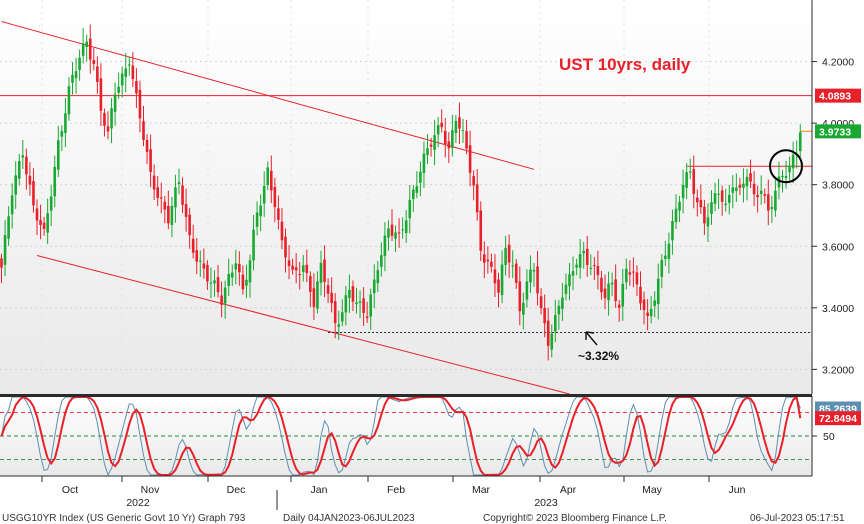  Describe the element at coordinates (546, 503) in the screenshot. I see `year-label-1: 2023` at that location.